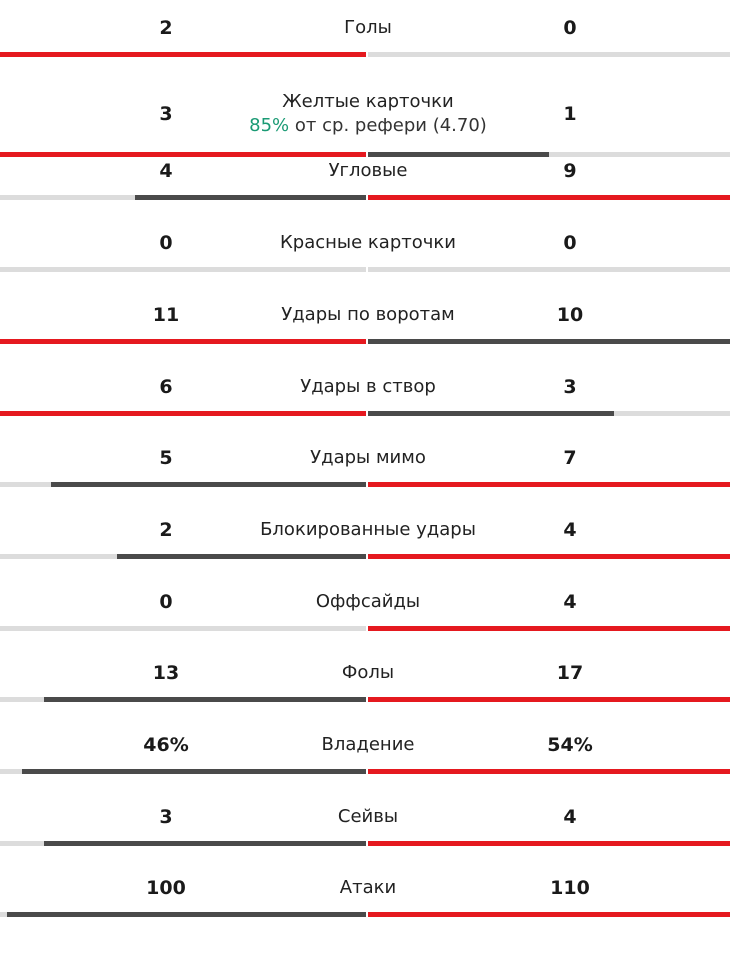  I want to click on home-value: 13, so click(166, 673).